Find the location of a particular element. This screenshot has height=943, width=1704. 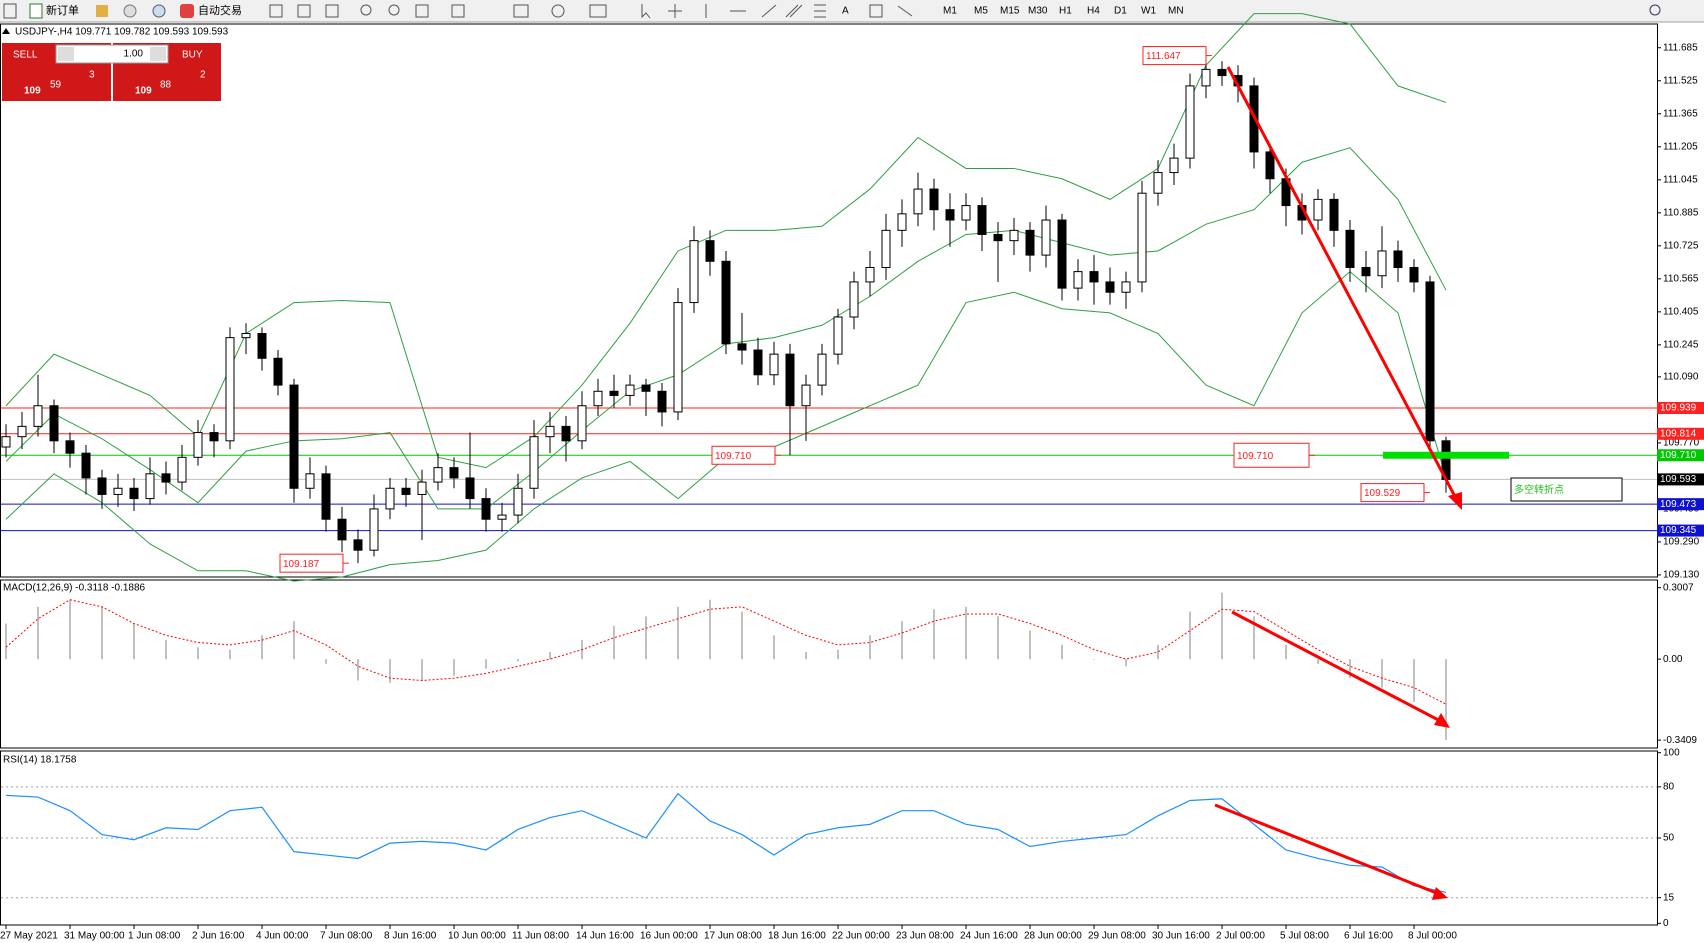

timeframe-button: H4 is located at coordinates (1093, 11).